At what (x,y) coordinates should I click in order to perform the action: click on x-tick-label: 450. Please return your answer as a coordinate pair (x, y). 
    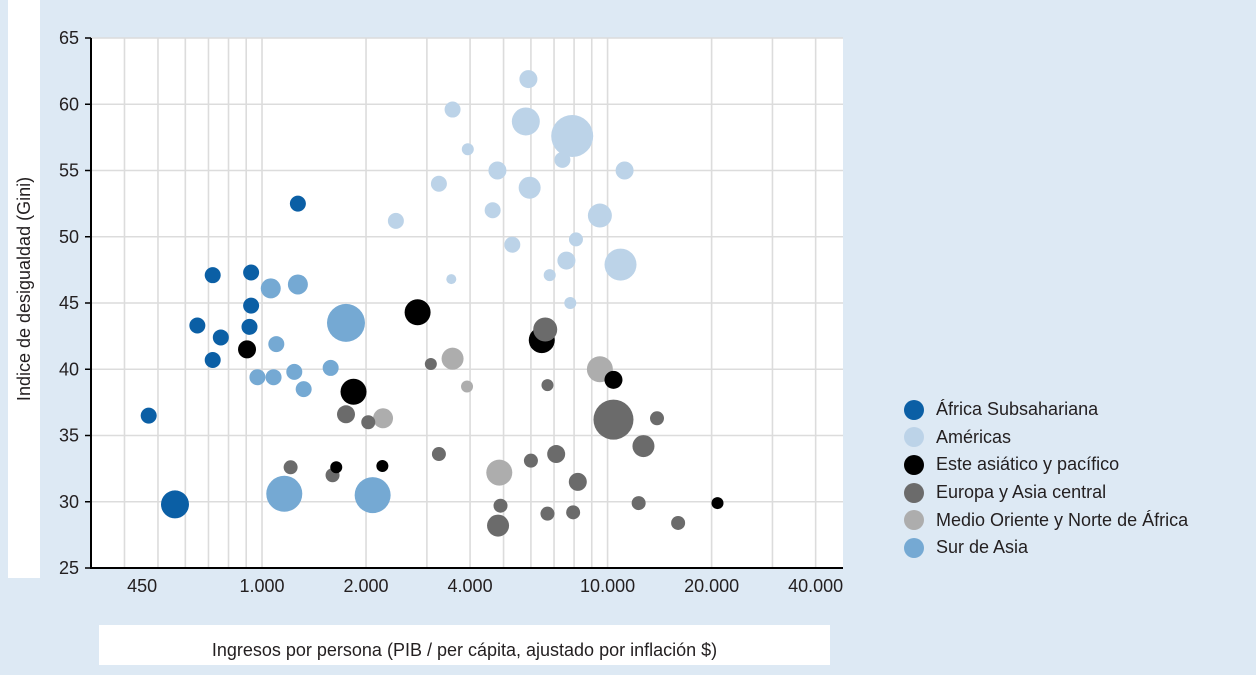
    Looking at the image, I should click on (142, 586).